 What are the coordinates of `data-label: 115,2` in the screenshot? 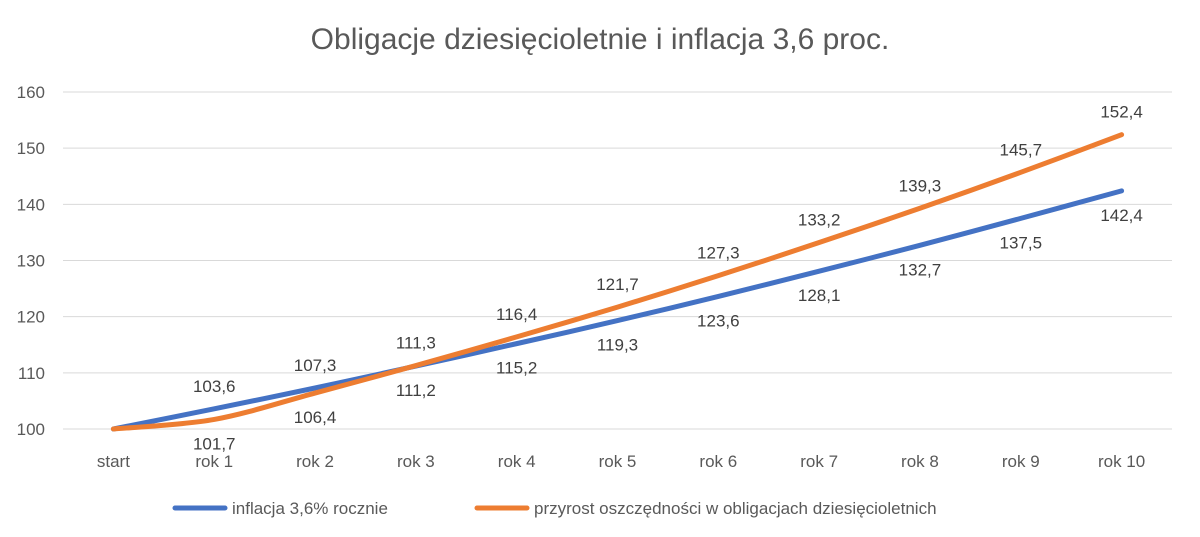 It's located at (516, 368).